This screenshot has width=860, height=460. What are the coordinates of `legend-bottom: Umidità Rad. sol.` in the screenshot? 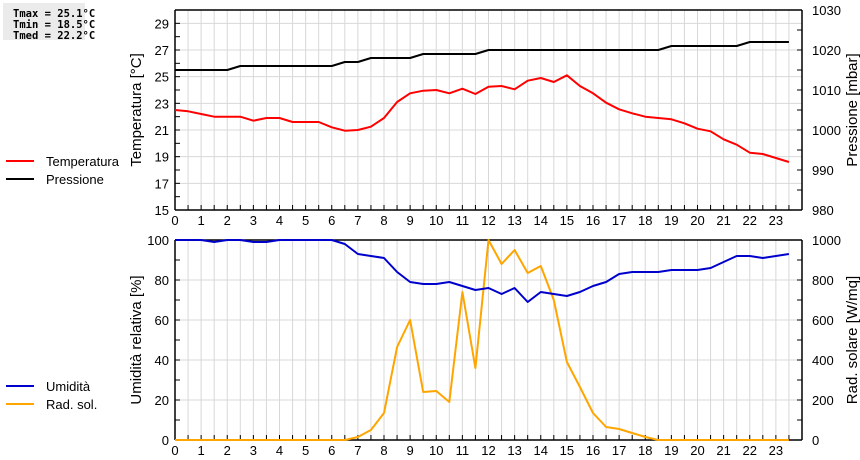 It's located at (51, 395).